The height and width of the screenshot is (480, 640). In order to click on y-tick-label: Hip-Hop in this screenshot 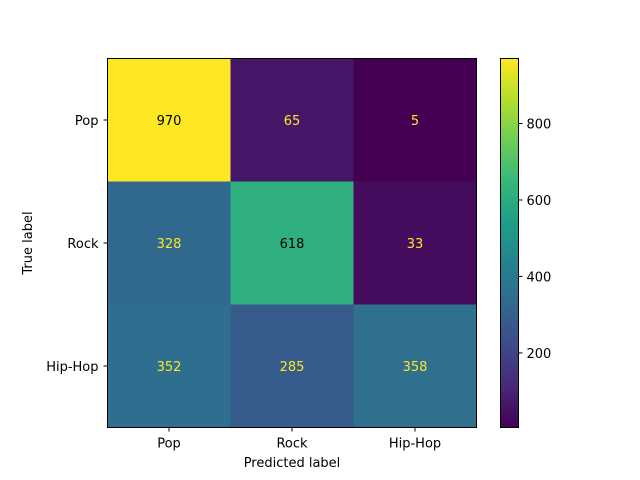, I will do `click(72, 367)`.